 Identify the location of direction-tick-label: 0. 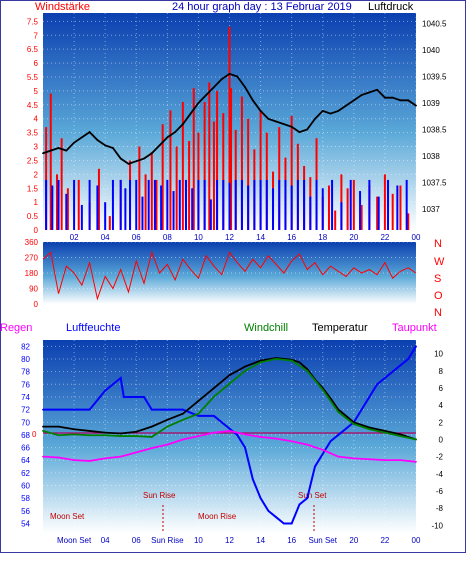
(36, 304).